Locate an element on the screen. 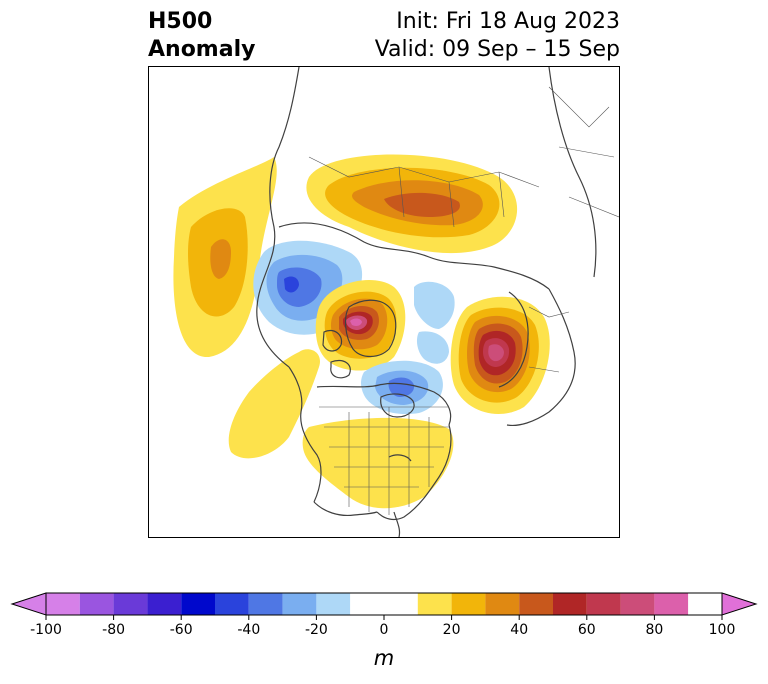  colorbar-graphic: -100 -80 -60 -40 -20 0 20 40 60 80 100 is located at coordinates (384, 615).